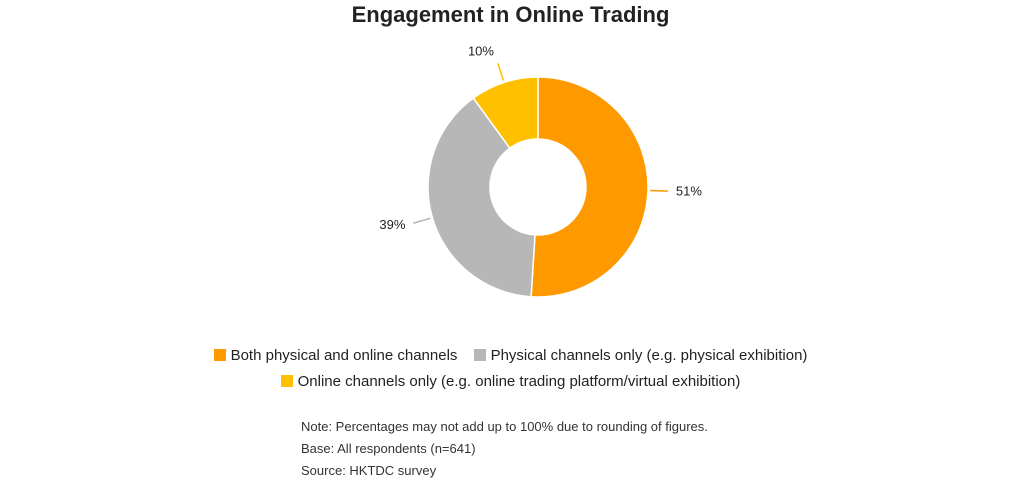 Image resolution: width=1021 pixels, height=499 pixels. I want to click on base-text: Base: All respondents (n=641), so click(388, 448).